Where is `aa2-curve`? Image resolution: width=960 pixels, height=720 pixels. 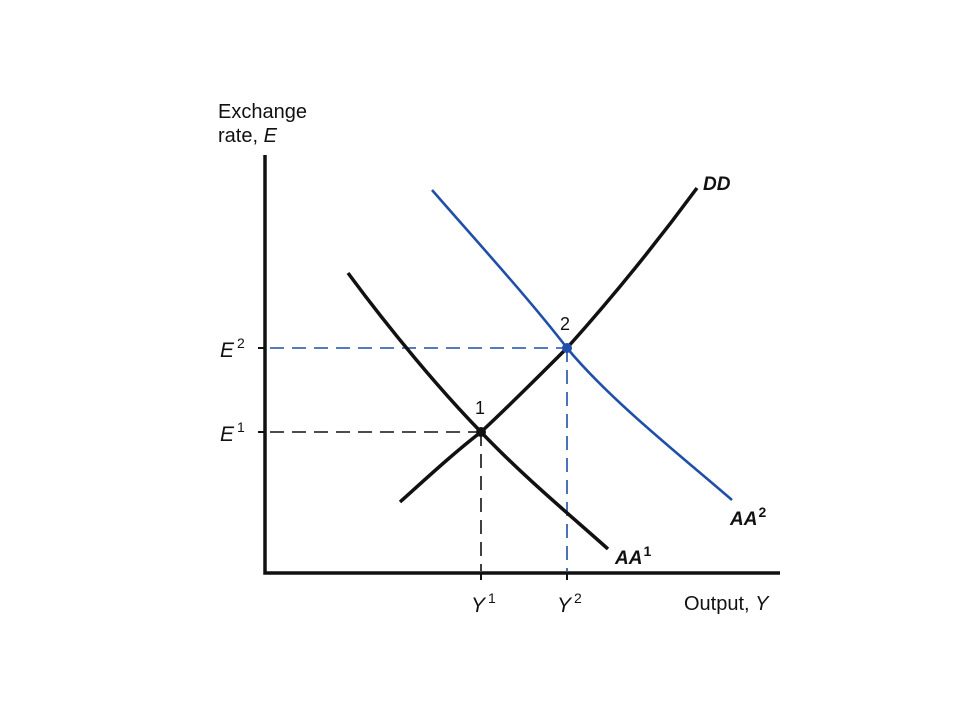
aa2-curve is located at coordinates (582, 345).